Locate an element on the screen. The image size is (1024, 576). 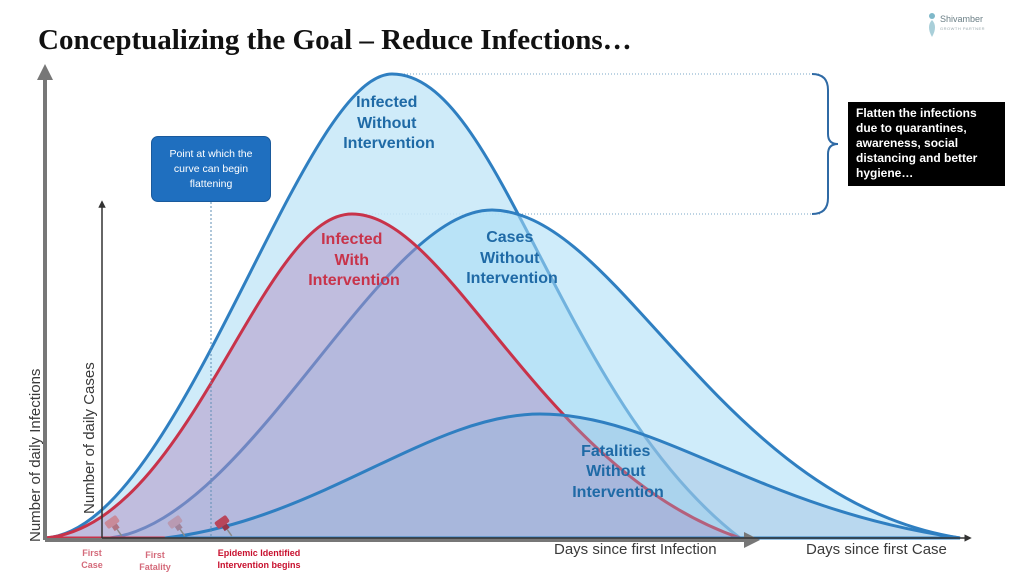
note-line: distancing and better is located at coordinates (917, 158).